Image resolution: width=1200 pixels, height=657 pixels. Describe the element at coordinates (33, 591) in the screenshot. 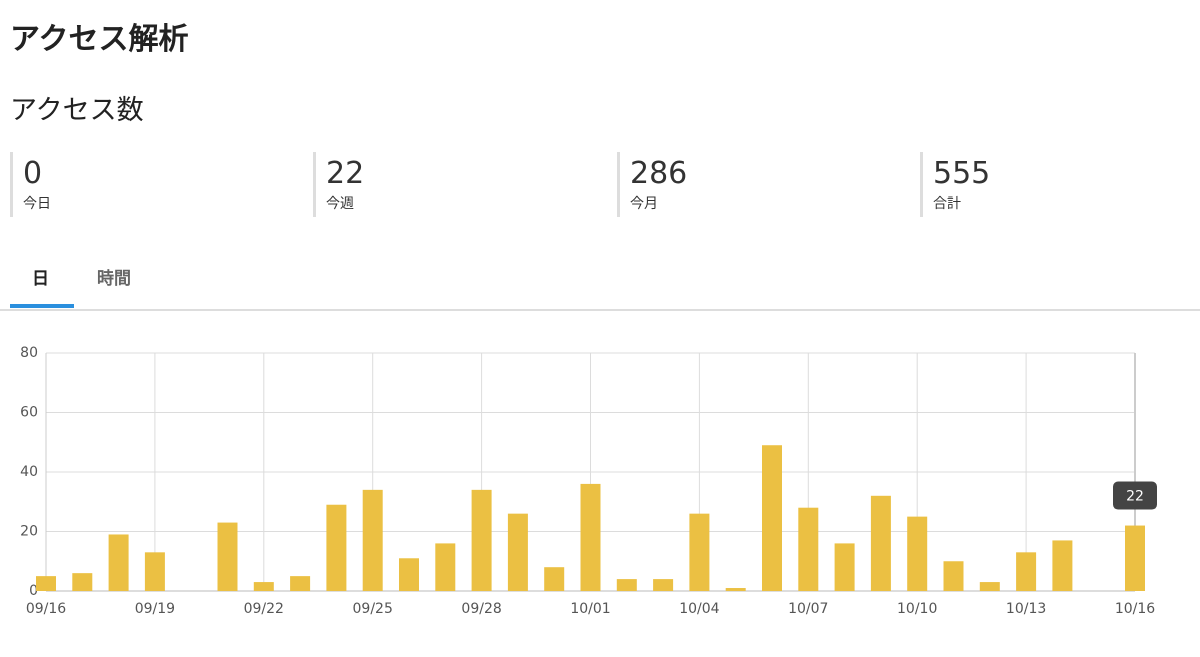

I see `y-tick-label: 0` at that location.